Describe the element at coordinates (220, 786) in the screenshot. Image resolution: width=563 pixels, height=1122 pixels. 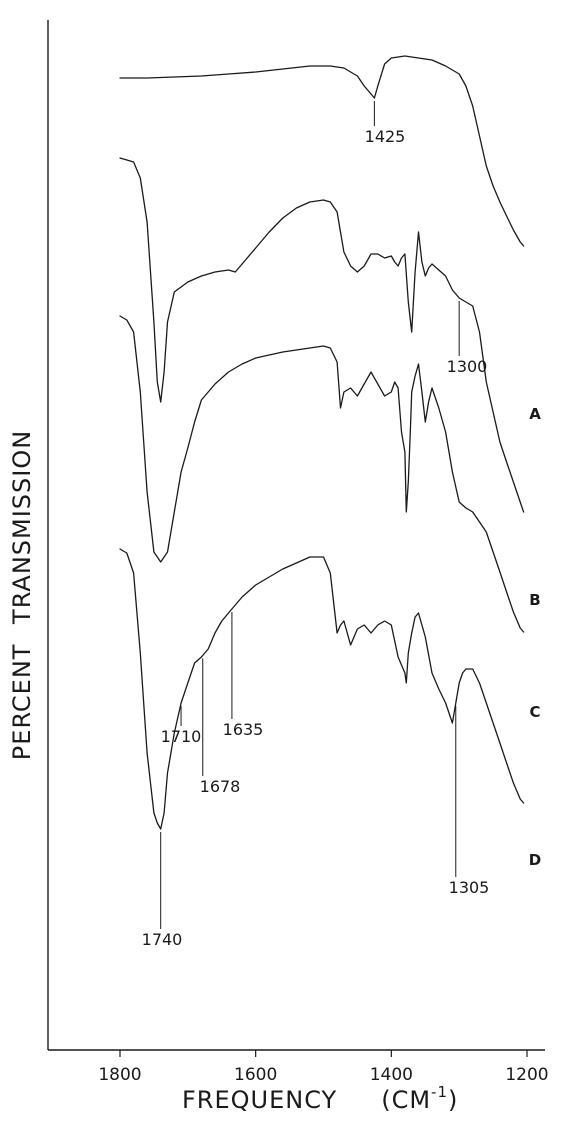
I see `annotation-label-1678: 1678` at that location.